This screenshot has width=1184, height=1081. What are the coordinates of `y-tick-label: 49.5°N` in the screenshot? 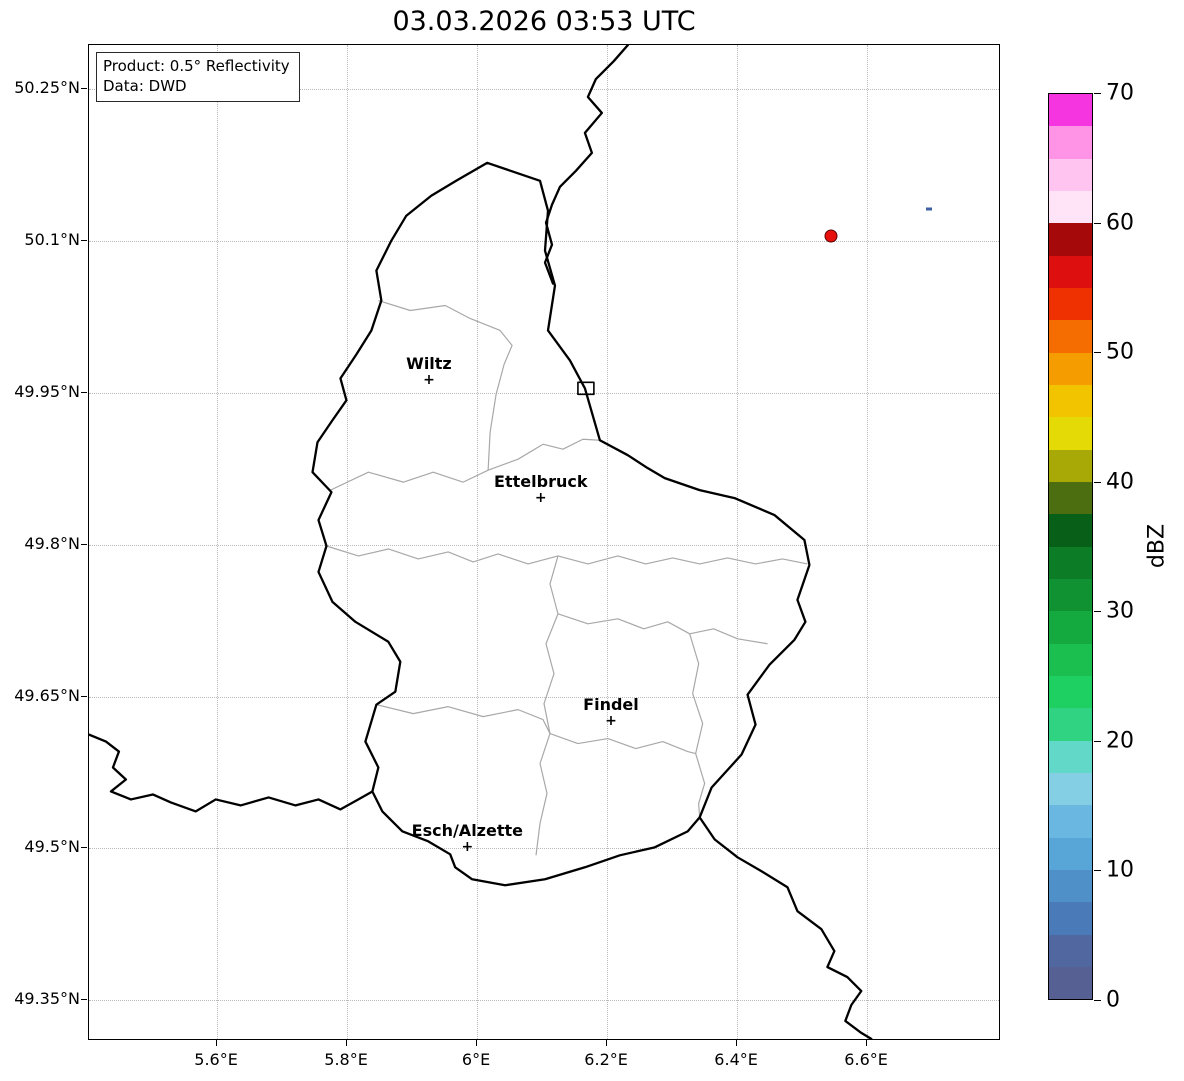 It's located at (52, 847).